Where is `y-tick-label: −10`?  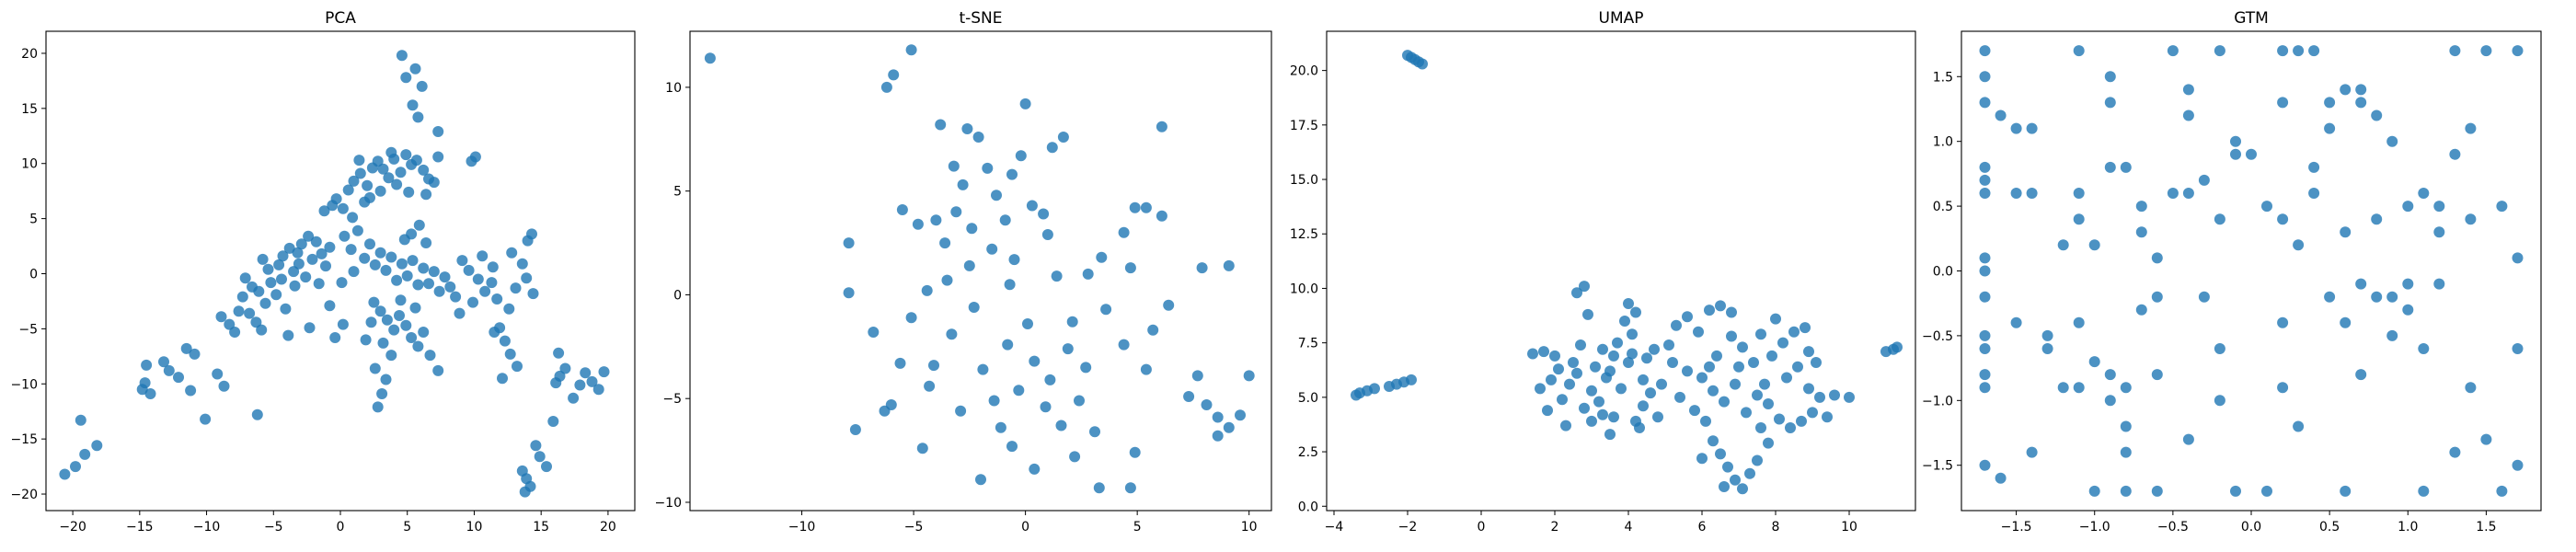
y-tick-label: −10 is located at coordinates (668, 503).